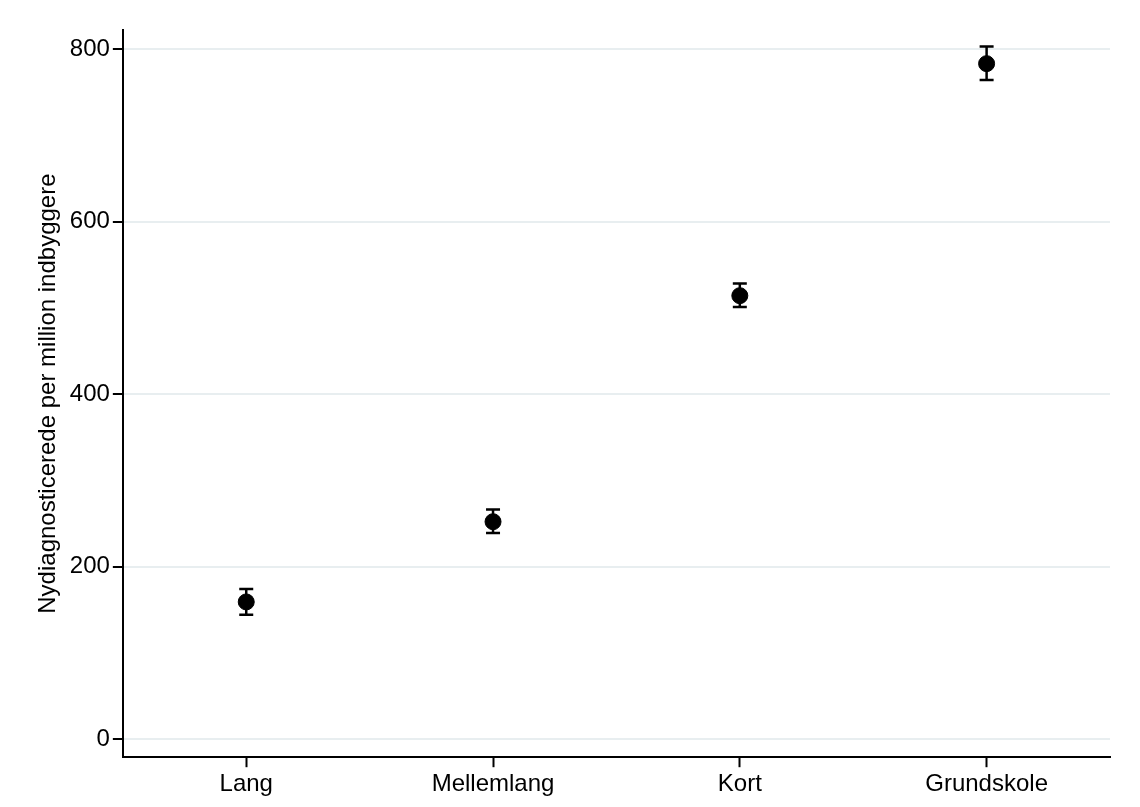 This screenshot has width=1140, height=807. I want to click on y-tick-label: 200, so click(89, 565).